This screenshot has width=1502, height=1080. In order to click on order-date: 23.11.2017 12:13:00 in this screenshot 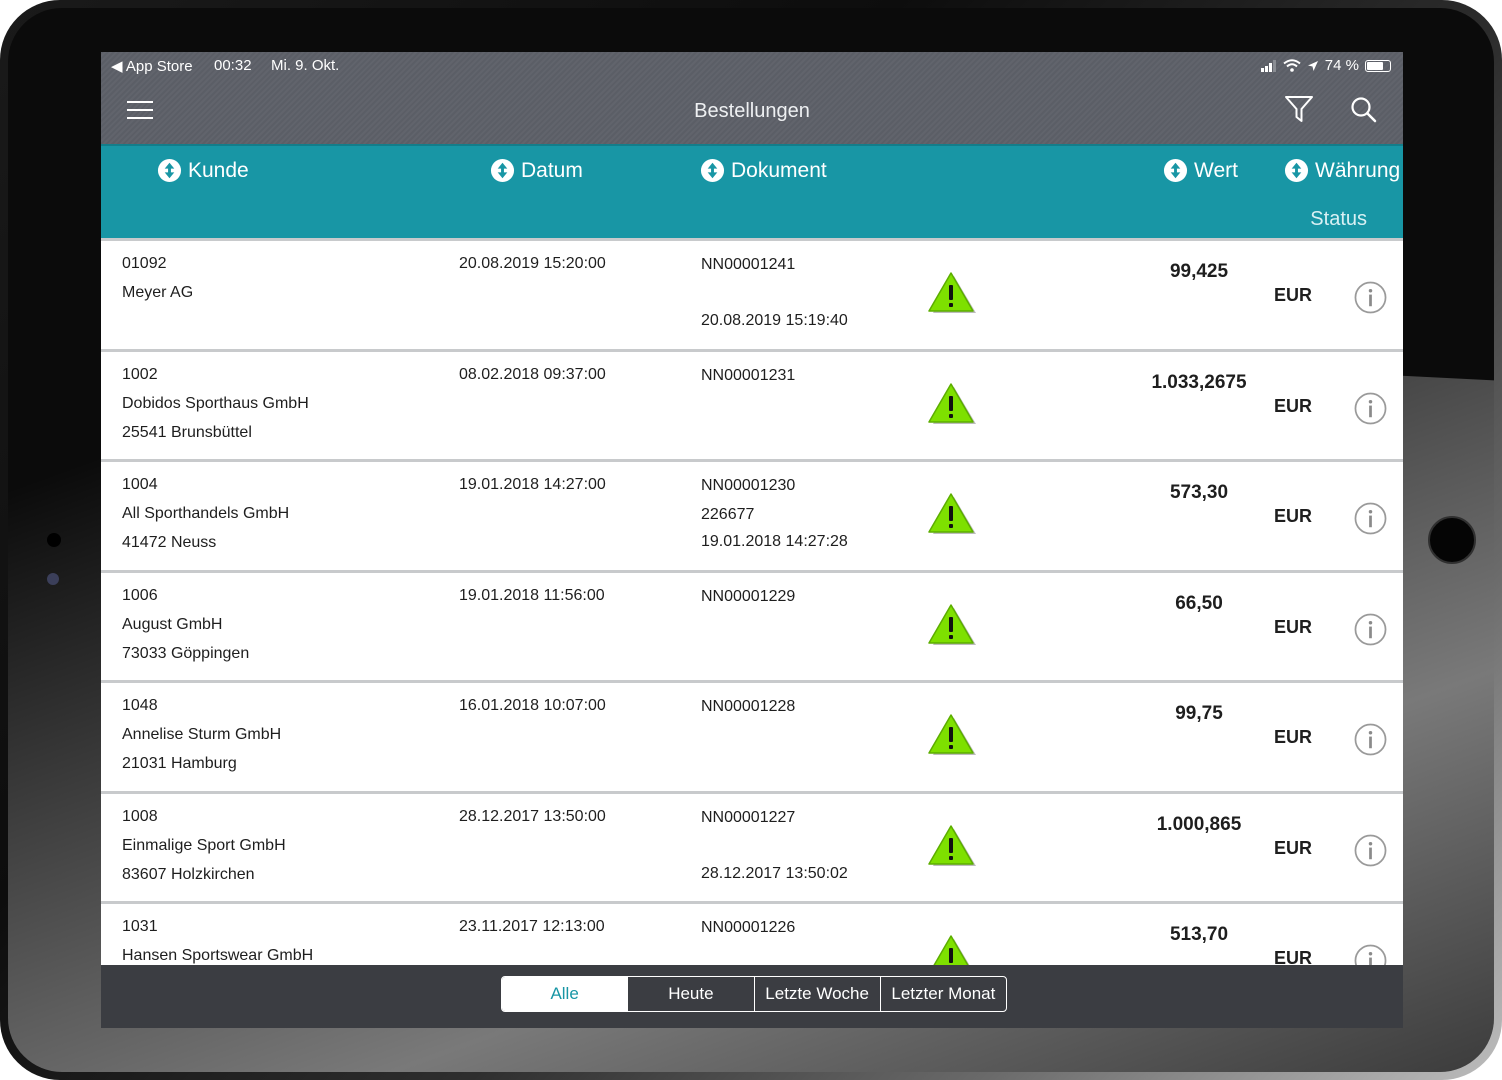, I will do `click(532, 926)`.